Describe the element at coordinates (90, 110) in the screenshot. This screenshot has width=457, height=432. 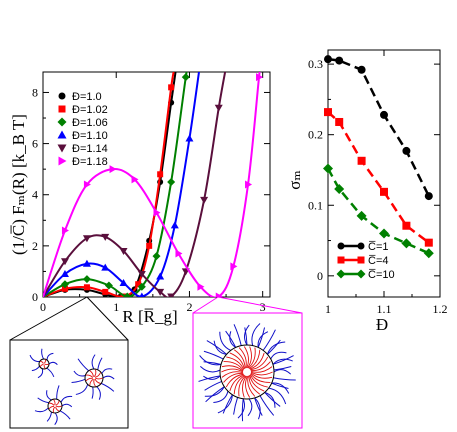
I see `legend-label: Đ=1.02` at that location.